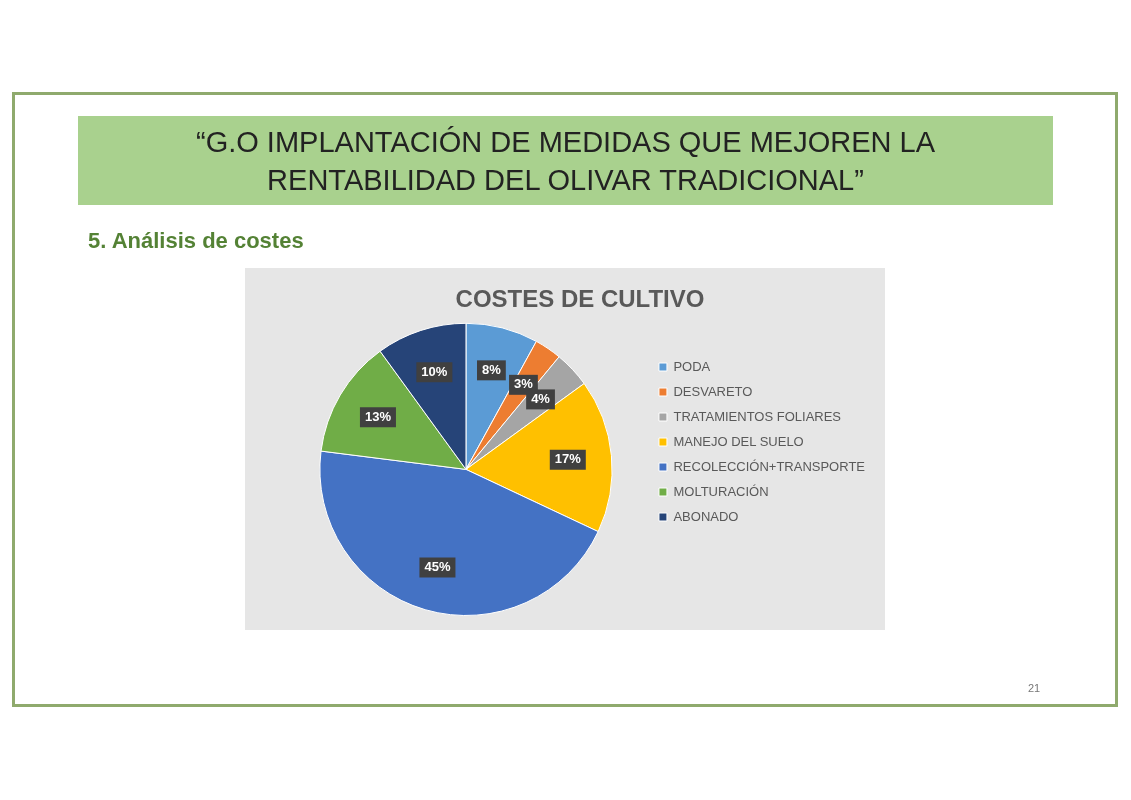 The height and width of the screenshot is (800, 1131). Describe the element at coordinates (434, 371) in the screenshot. I see `data-label: 10%` at that location.